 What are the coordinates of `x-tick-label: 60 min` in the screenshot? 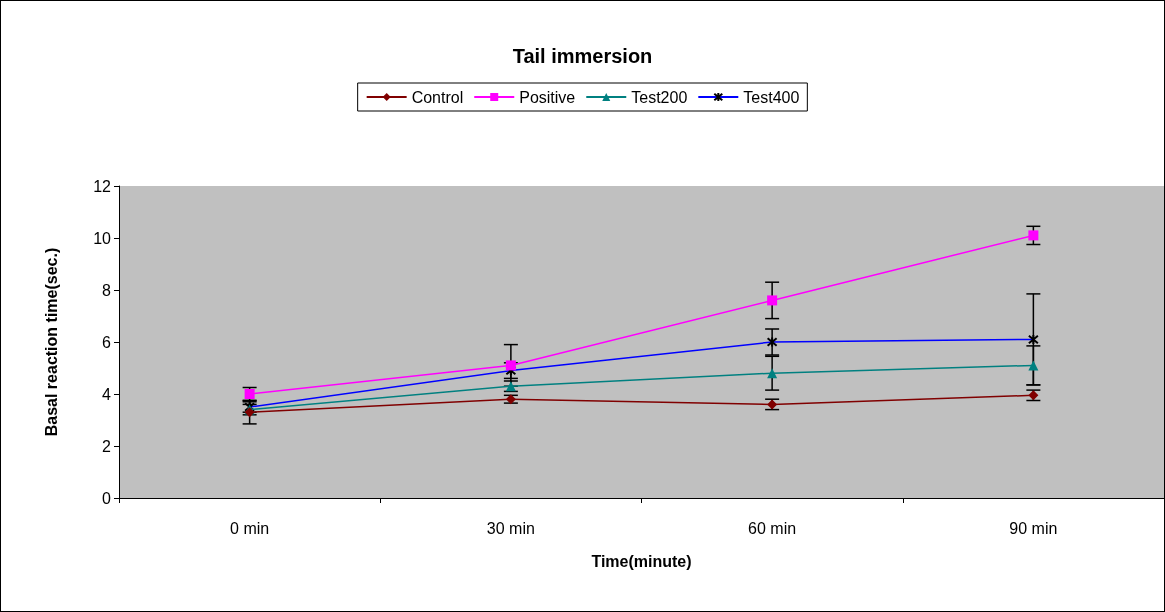 It's located at (772, 528).